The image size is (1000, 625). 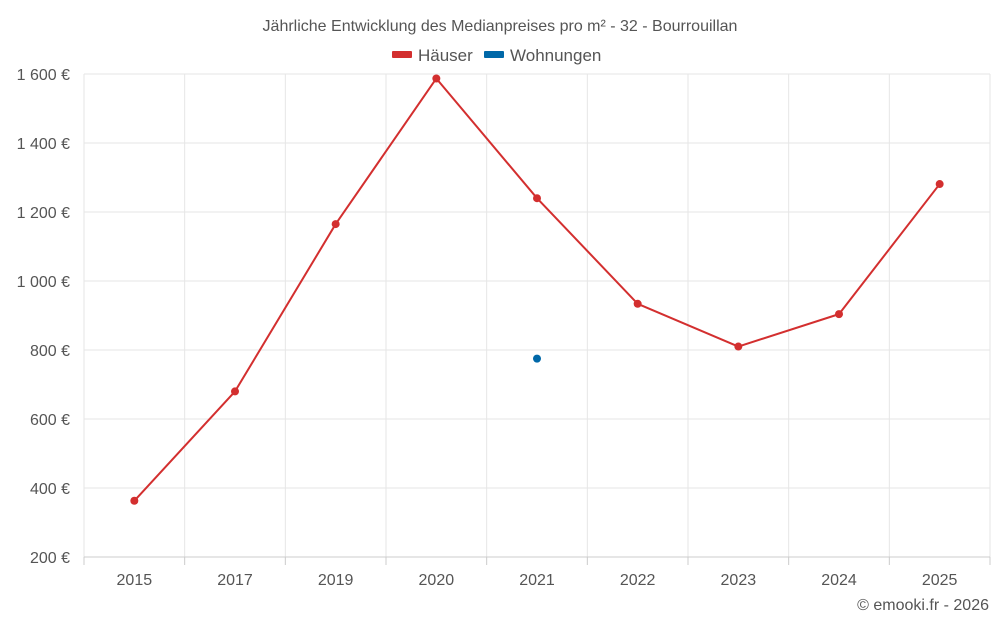 What do you see at coordinates (839, 580) in the screenshot?
I see `x-tick-label: 2024` at bounding box center [839, 580].